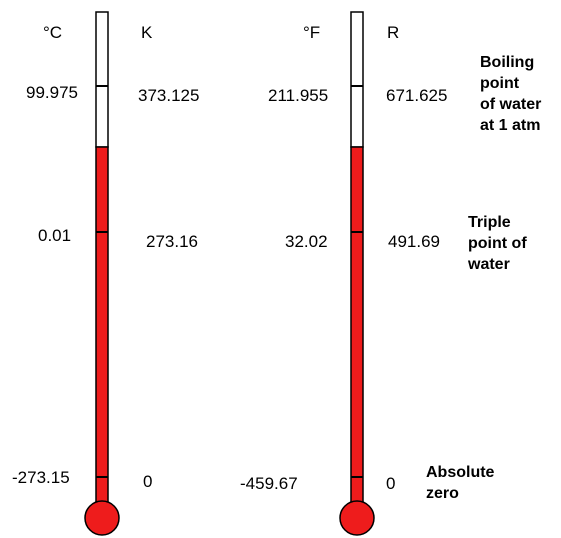 The width and height of the screenshot is (561, 538). What do you see at coordinates (148, 481) in the screenshot?
I see `kelvin-zero-value: 0` at bounding box center [148, 481].